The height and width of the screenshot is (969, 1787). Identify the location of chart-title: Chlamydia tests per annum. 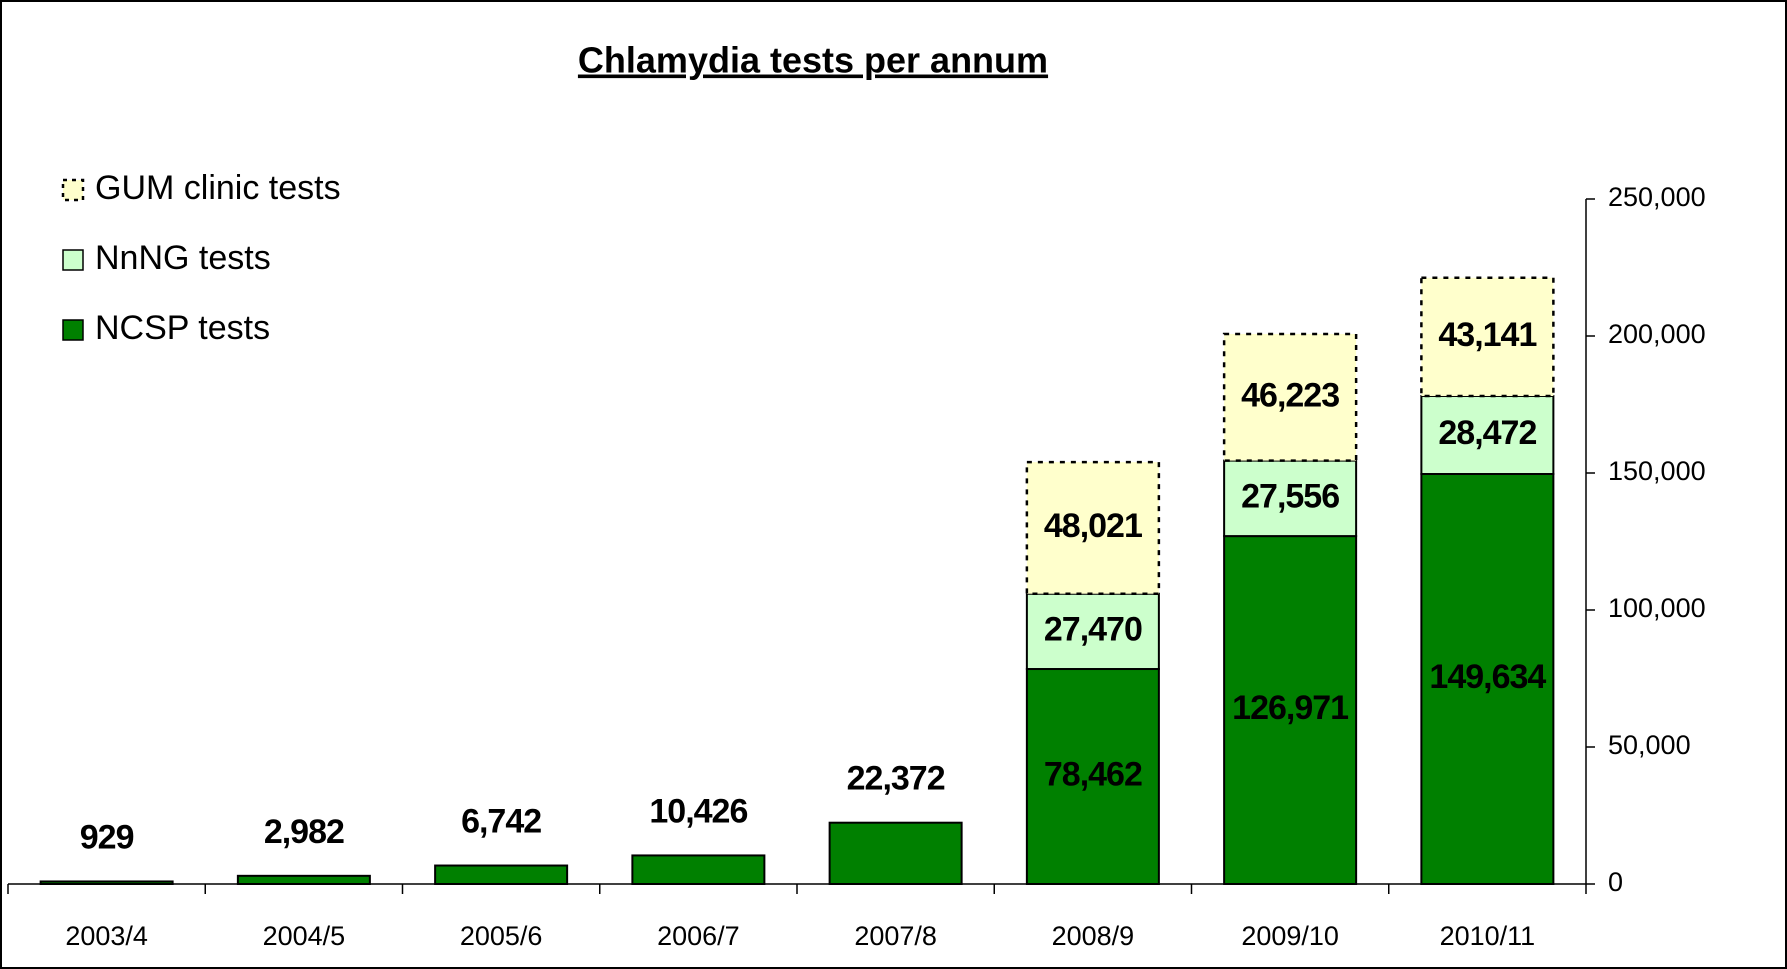
(813, 60).